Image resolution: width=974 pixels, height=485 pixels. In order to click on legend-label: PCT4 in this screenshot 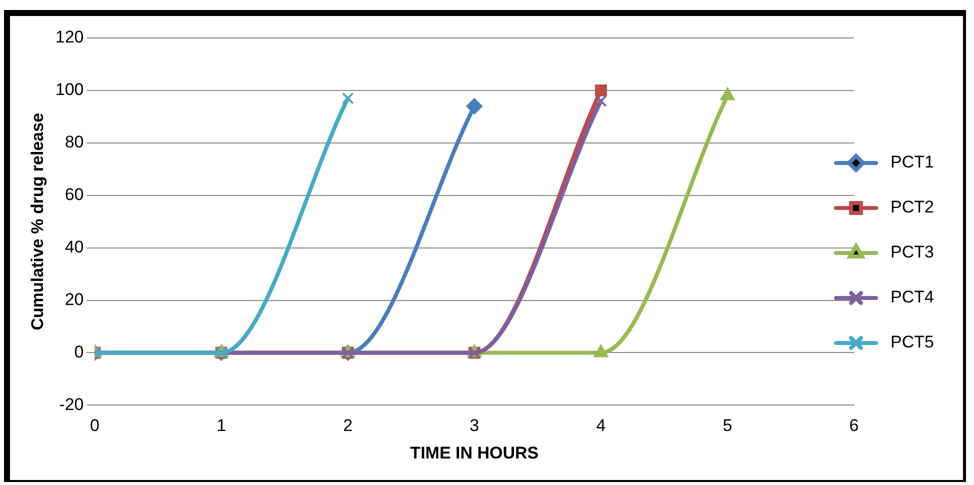, I will do `click(912, 297)`.